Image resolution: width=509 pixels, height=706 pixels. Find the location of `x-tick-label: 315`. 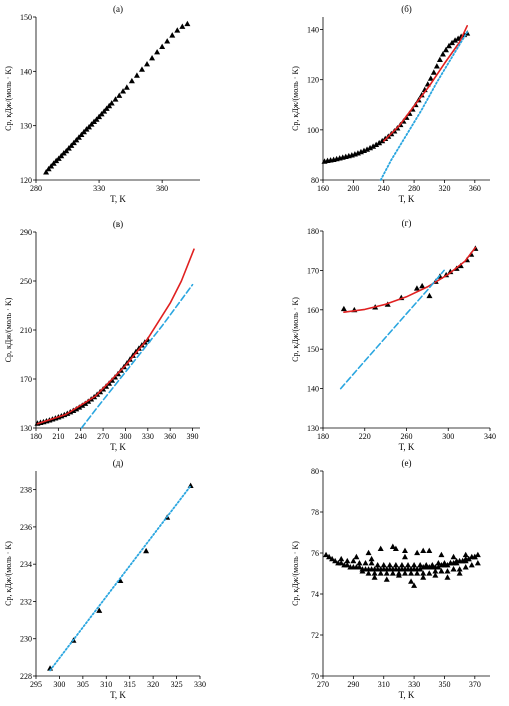

x-tick-label: 315 is located at coordinates (130, 684).